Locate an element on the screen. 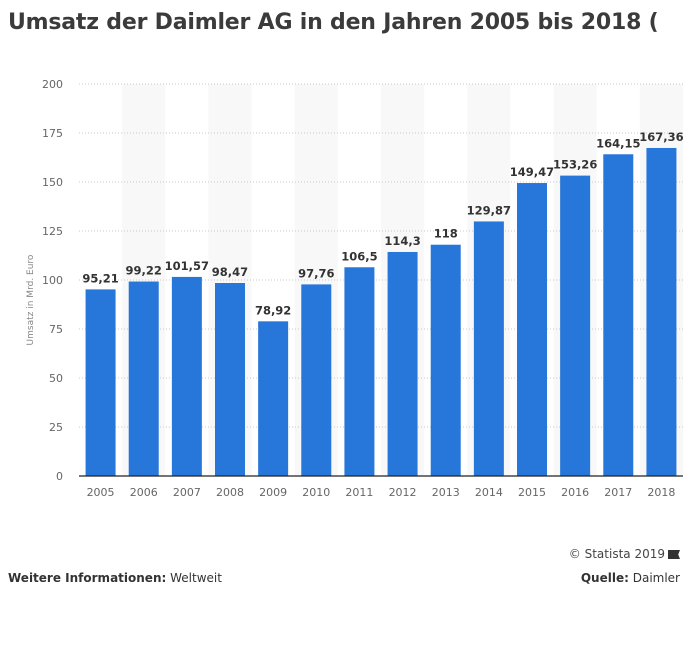 The width and height of the screenshot is (684, 670). y-tick-label: 200 is located at coordinates (52, 84).